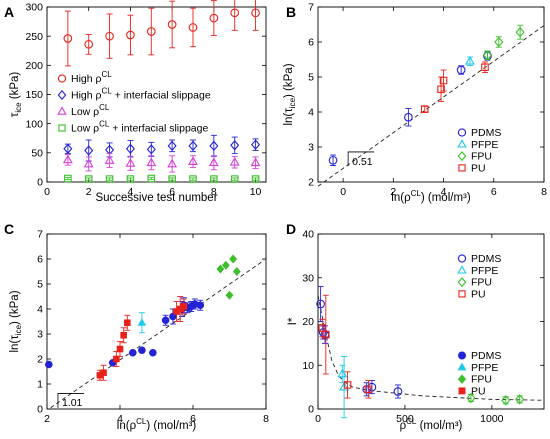 The image size is (550, 439). What do you see at coordinates (289, 80) in the screenshot?
I see `panel-b-y-axis-label-part: ) (kPa)` at bounding box center [289, 80].